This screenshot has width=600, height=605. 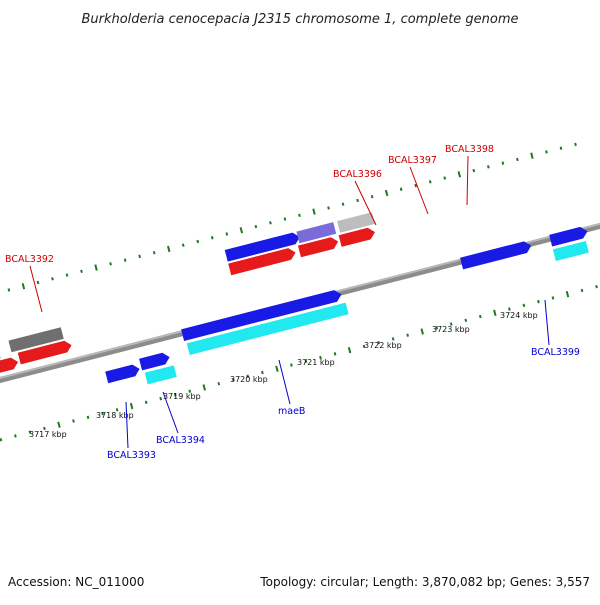 I want to click on gene-red-d, so click(x=318, y=247).